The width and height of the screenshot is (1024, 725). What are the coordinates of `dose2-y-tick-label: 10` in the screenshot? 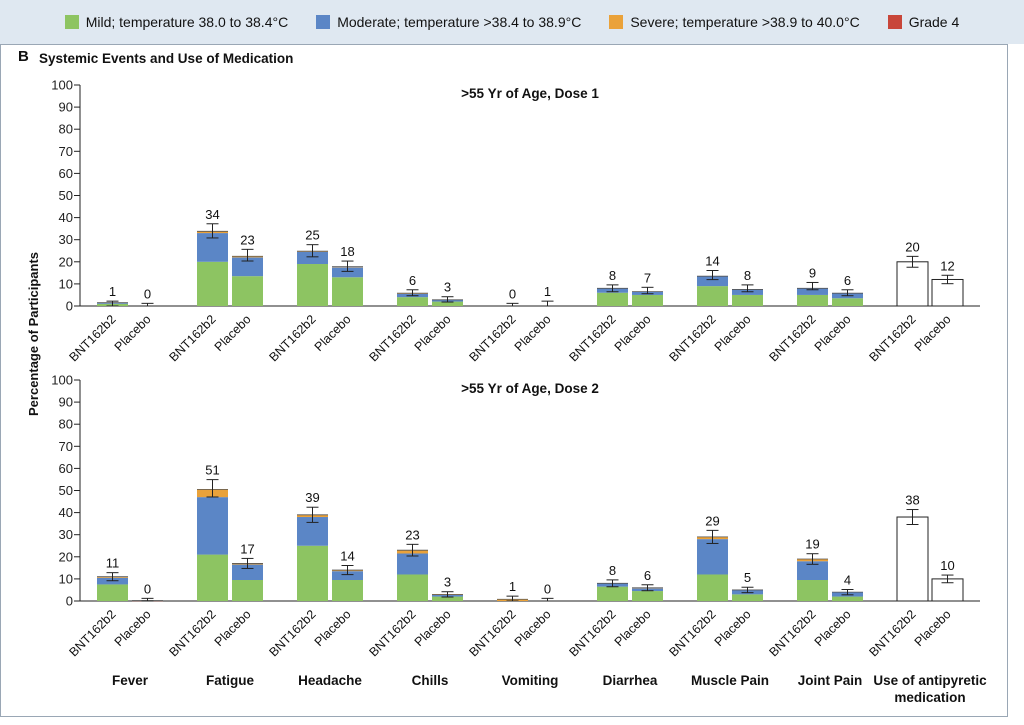 It's located at (66, 578).